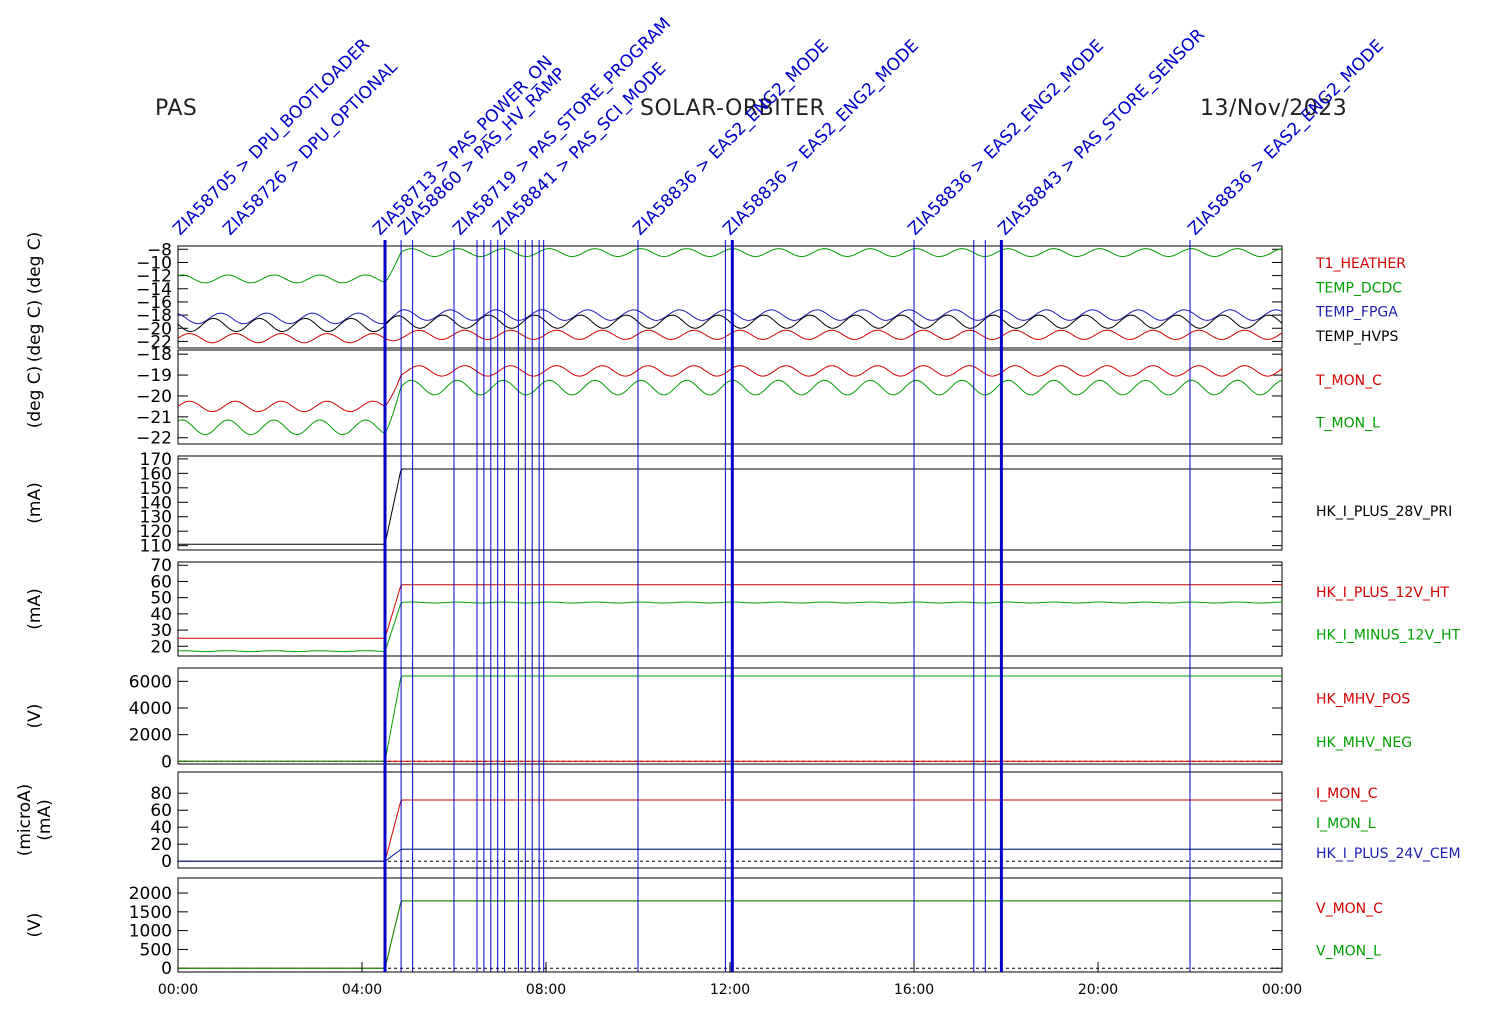  I want to click on legend-entry: I_MON_L, so click(1346, 824).